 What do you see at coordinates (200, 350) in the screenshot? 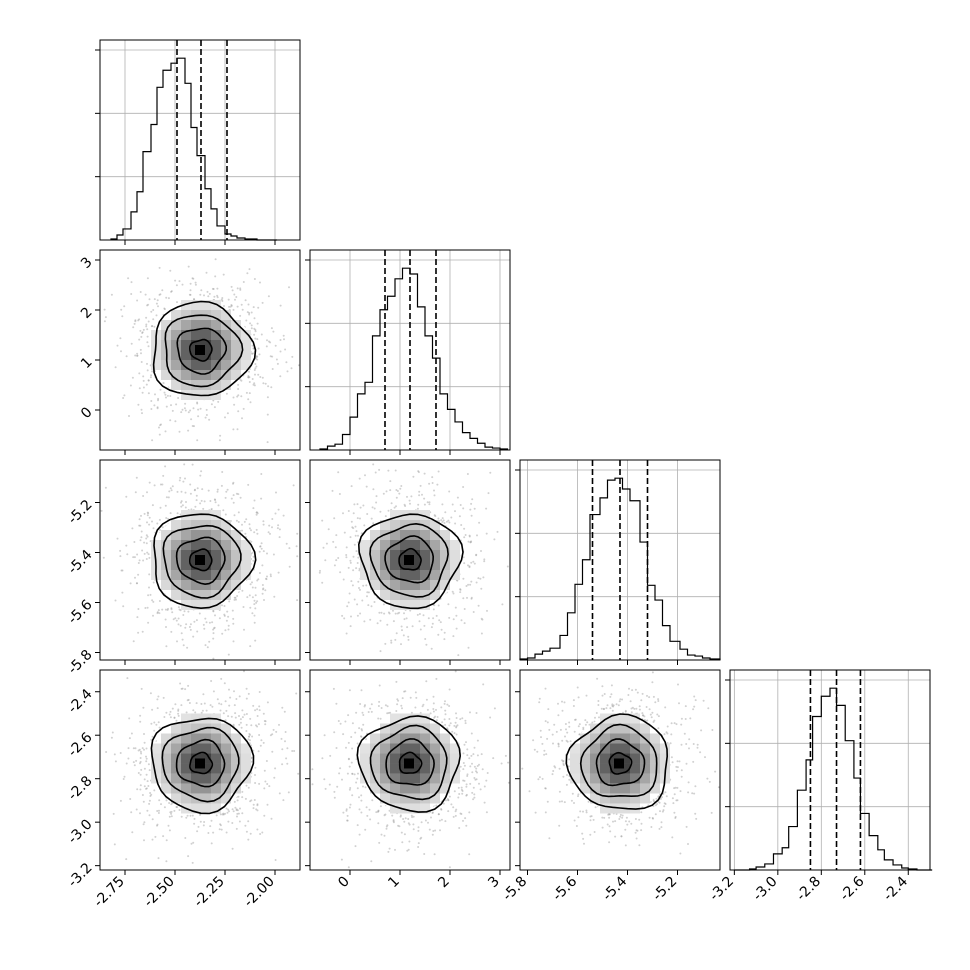
I see `panel-frame` at bounding box center [200, 350].